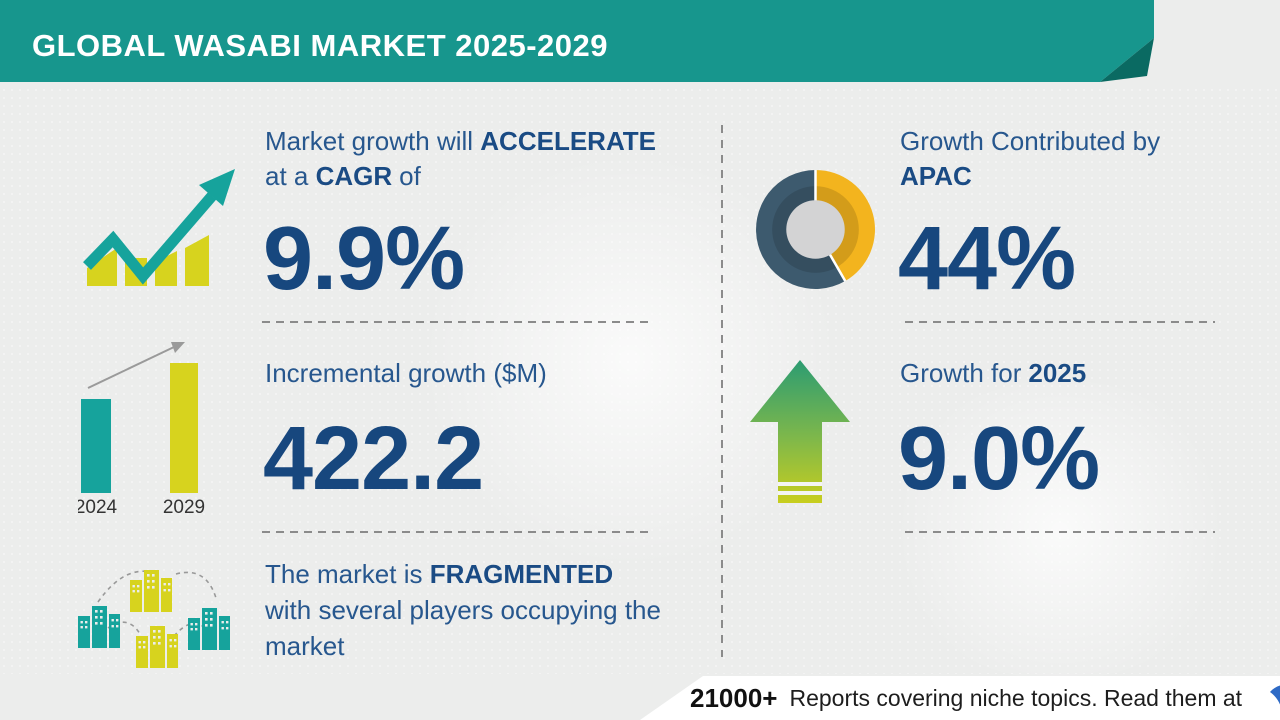  What do you see at coordinates (98, 507) in the screenshot?
I see `bar-start-year-label: 2024` at bounding box center [98, 507].